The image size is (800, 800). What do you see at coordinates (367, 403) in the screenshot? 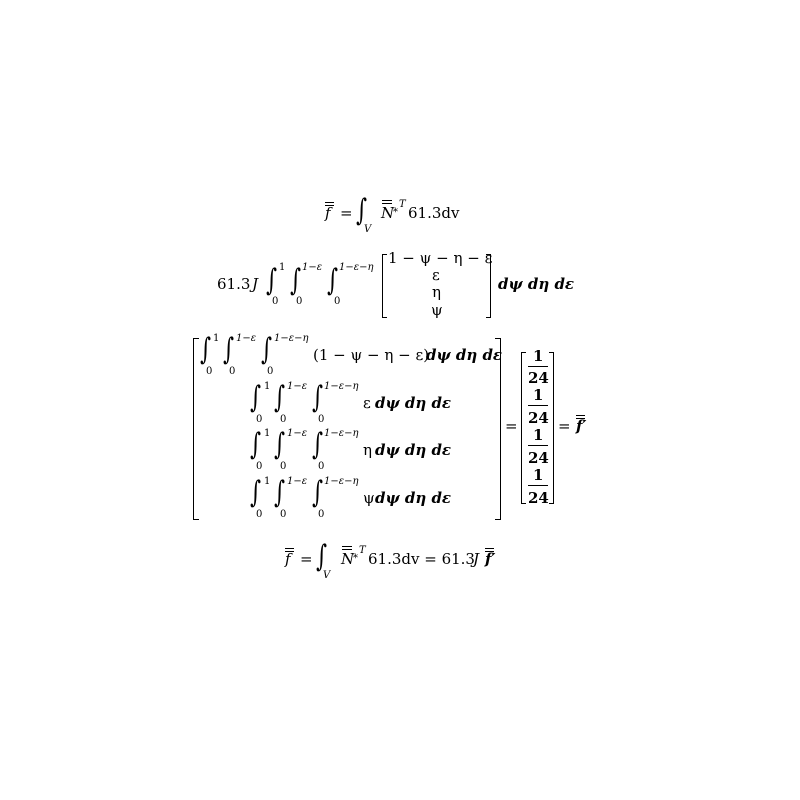
I see `integrand: ε` at bounding box center [367, 403].